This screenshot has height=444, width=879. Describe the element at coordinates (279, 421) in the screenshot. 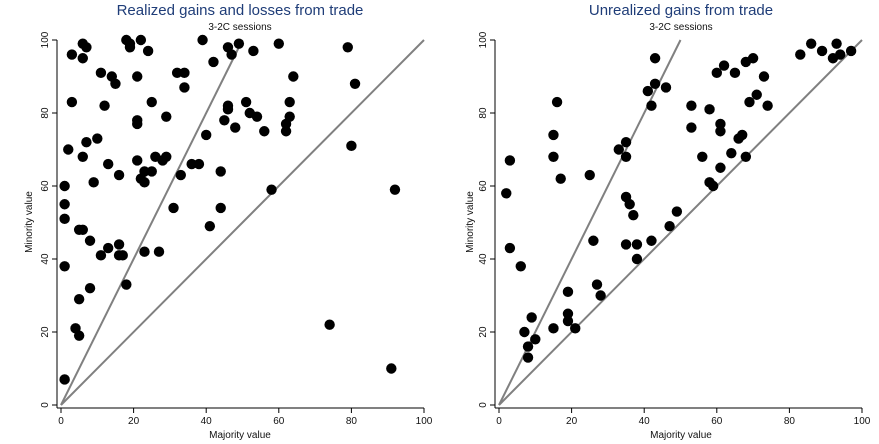

I see `x-tick-label: 60` at that location.